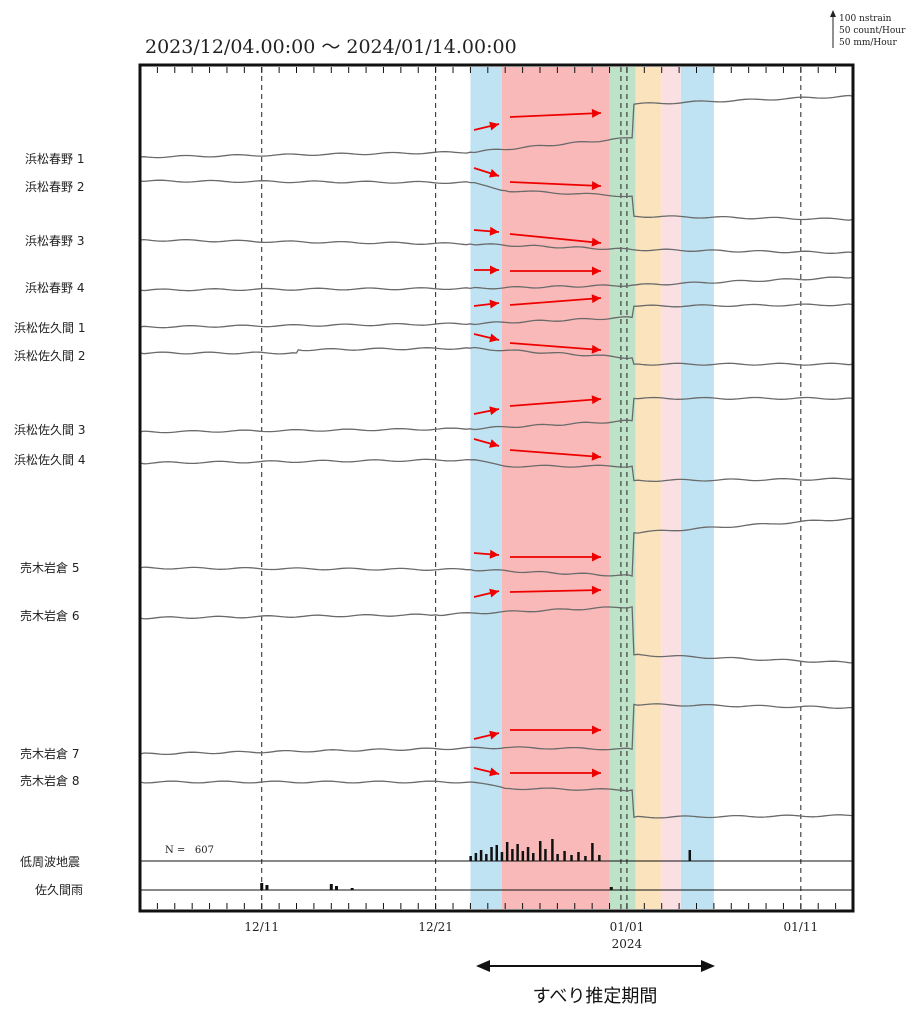  What do you see at coordinates (595, 996) in the screenshot?
I see `period-label: すべり推定期間` at bounding box center [595, 996].